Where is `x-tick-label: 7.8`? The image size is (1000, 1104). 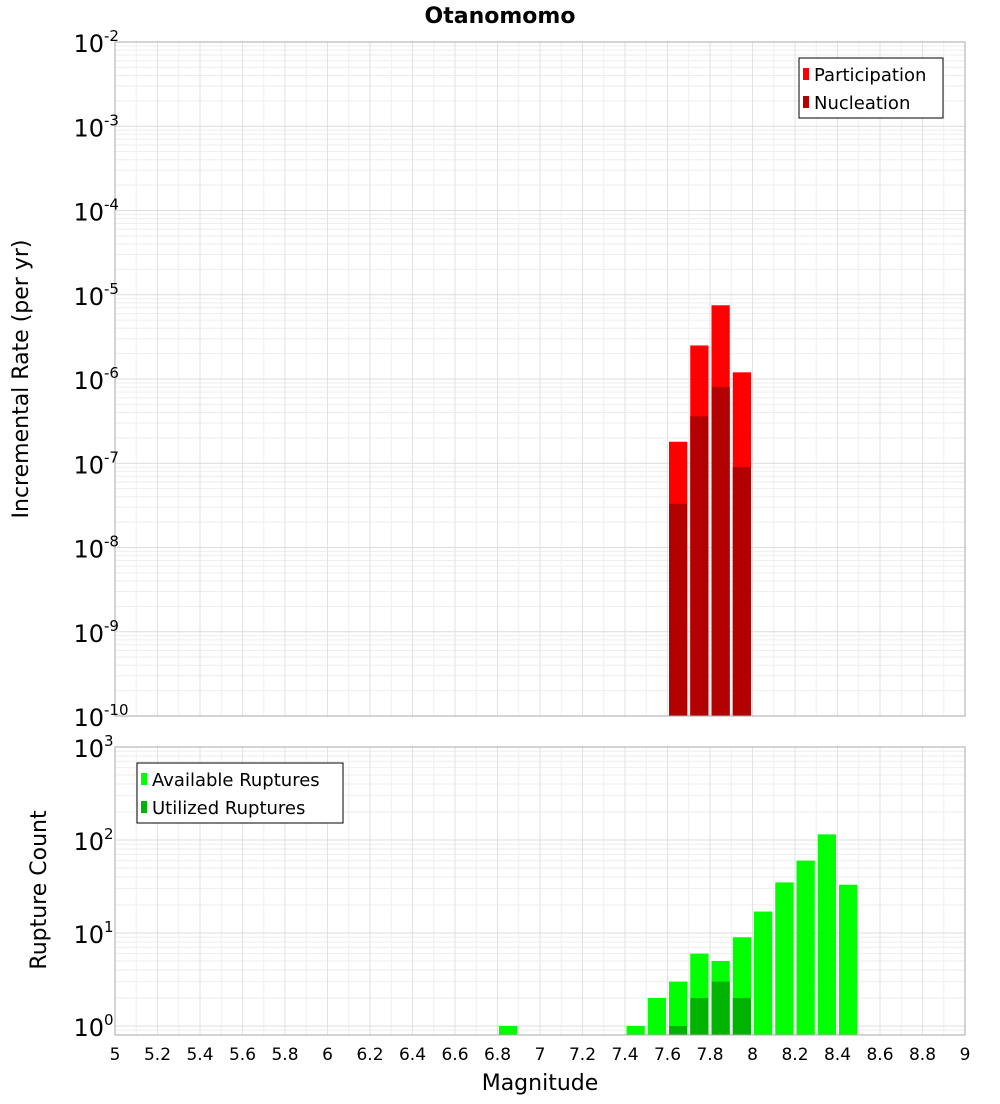 x-tick-label: 7.8 is located at coordinates (709, 1055).